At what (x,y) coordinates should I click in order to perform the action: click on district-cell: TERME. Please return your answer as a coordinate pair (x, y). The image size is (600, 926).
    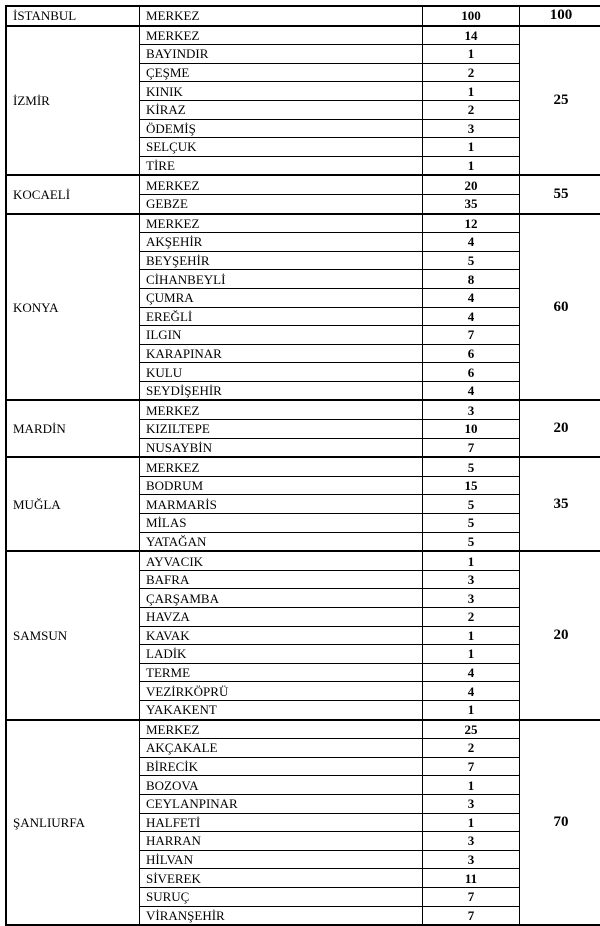
    Looking at the image, I should click on (281, 672).